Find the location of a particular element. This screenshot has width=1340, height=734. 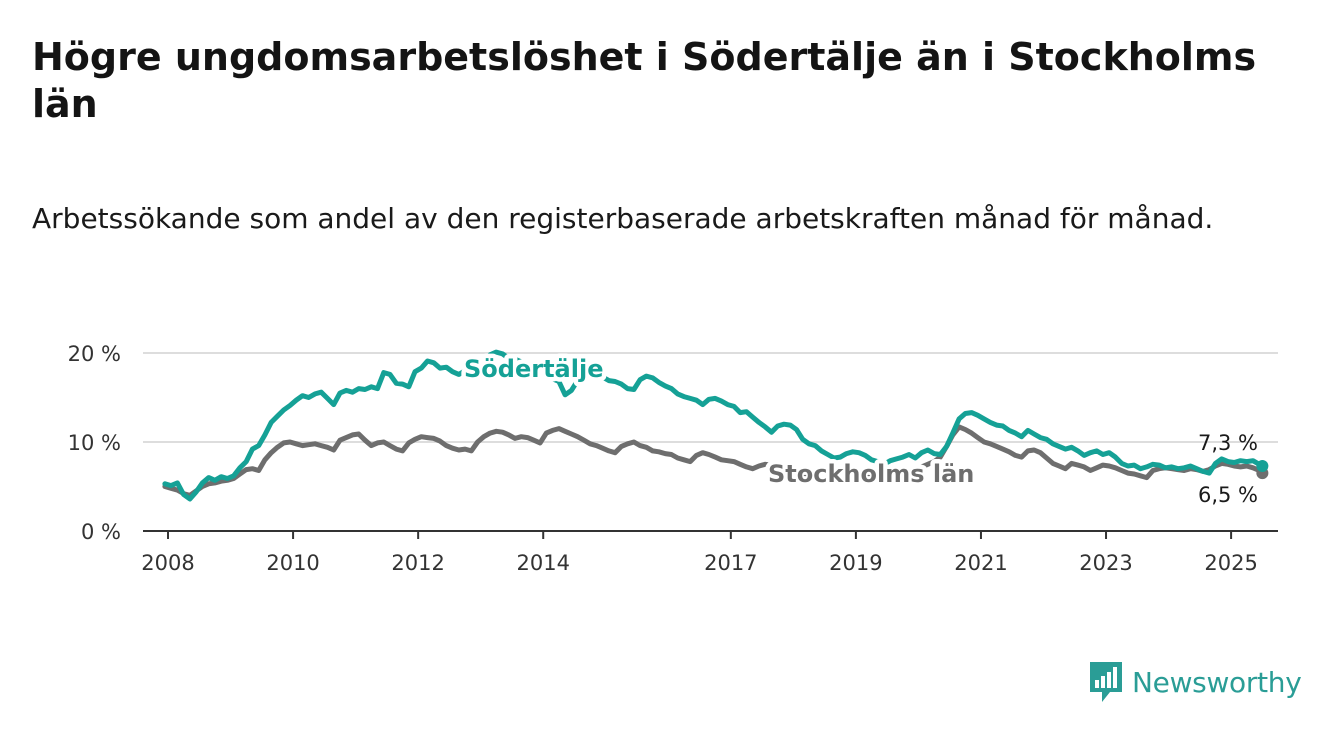

x-tick-label: 2008 is located at coordinates (167, 563).